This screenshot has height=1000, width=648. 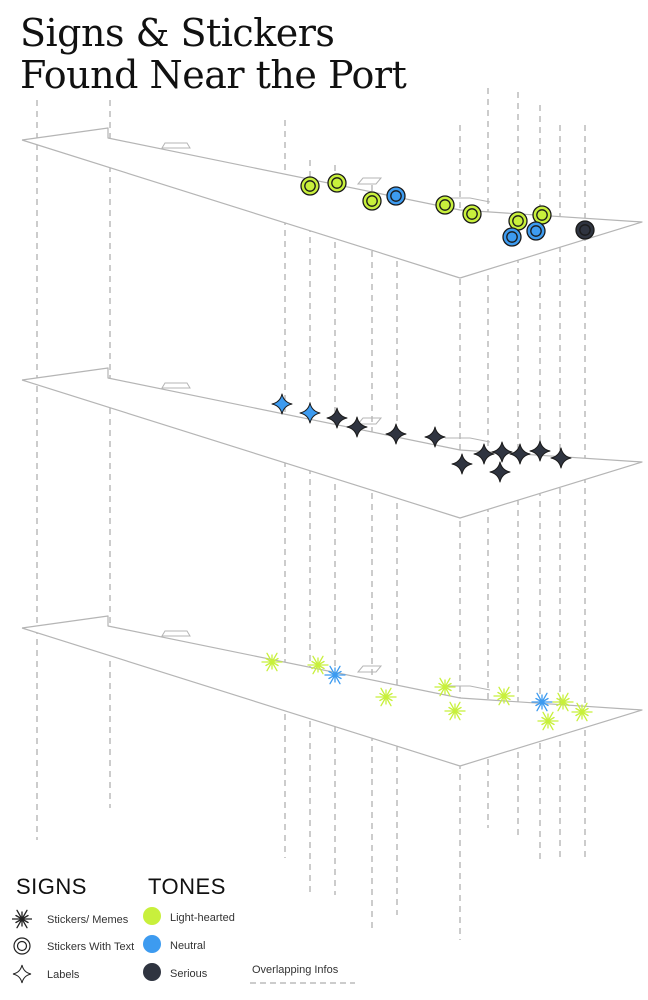 I want to click on layer-stickers-memes, so click(x=332, y=691).